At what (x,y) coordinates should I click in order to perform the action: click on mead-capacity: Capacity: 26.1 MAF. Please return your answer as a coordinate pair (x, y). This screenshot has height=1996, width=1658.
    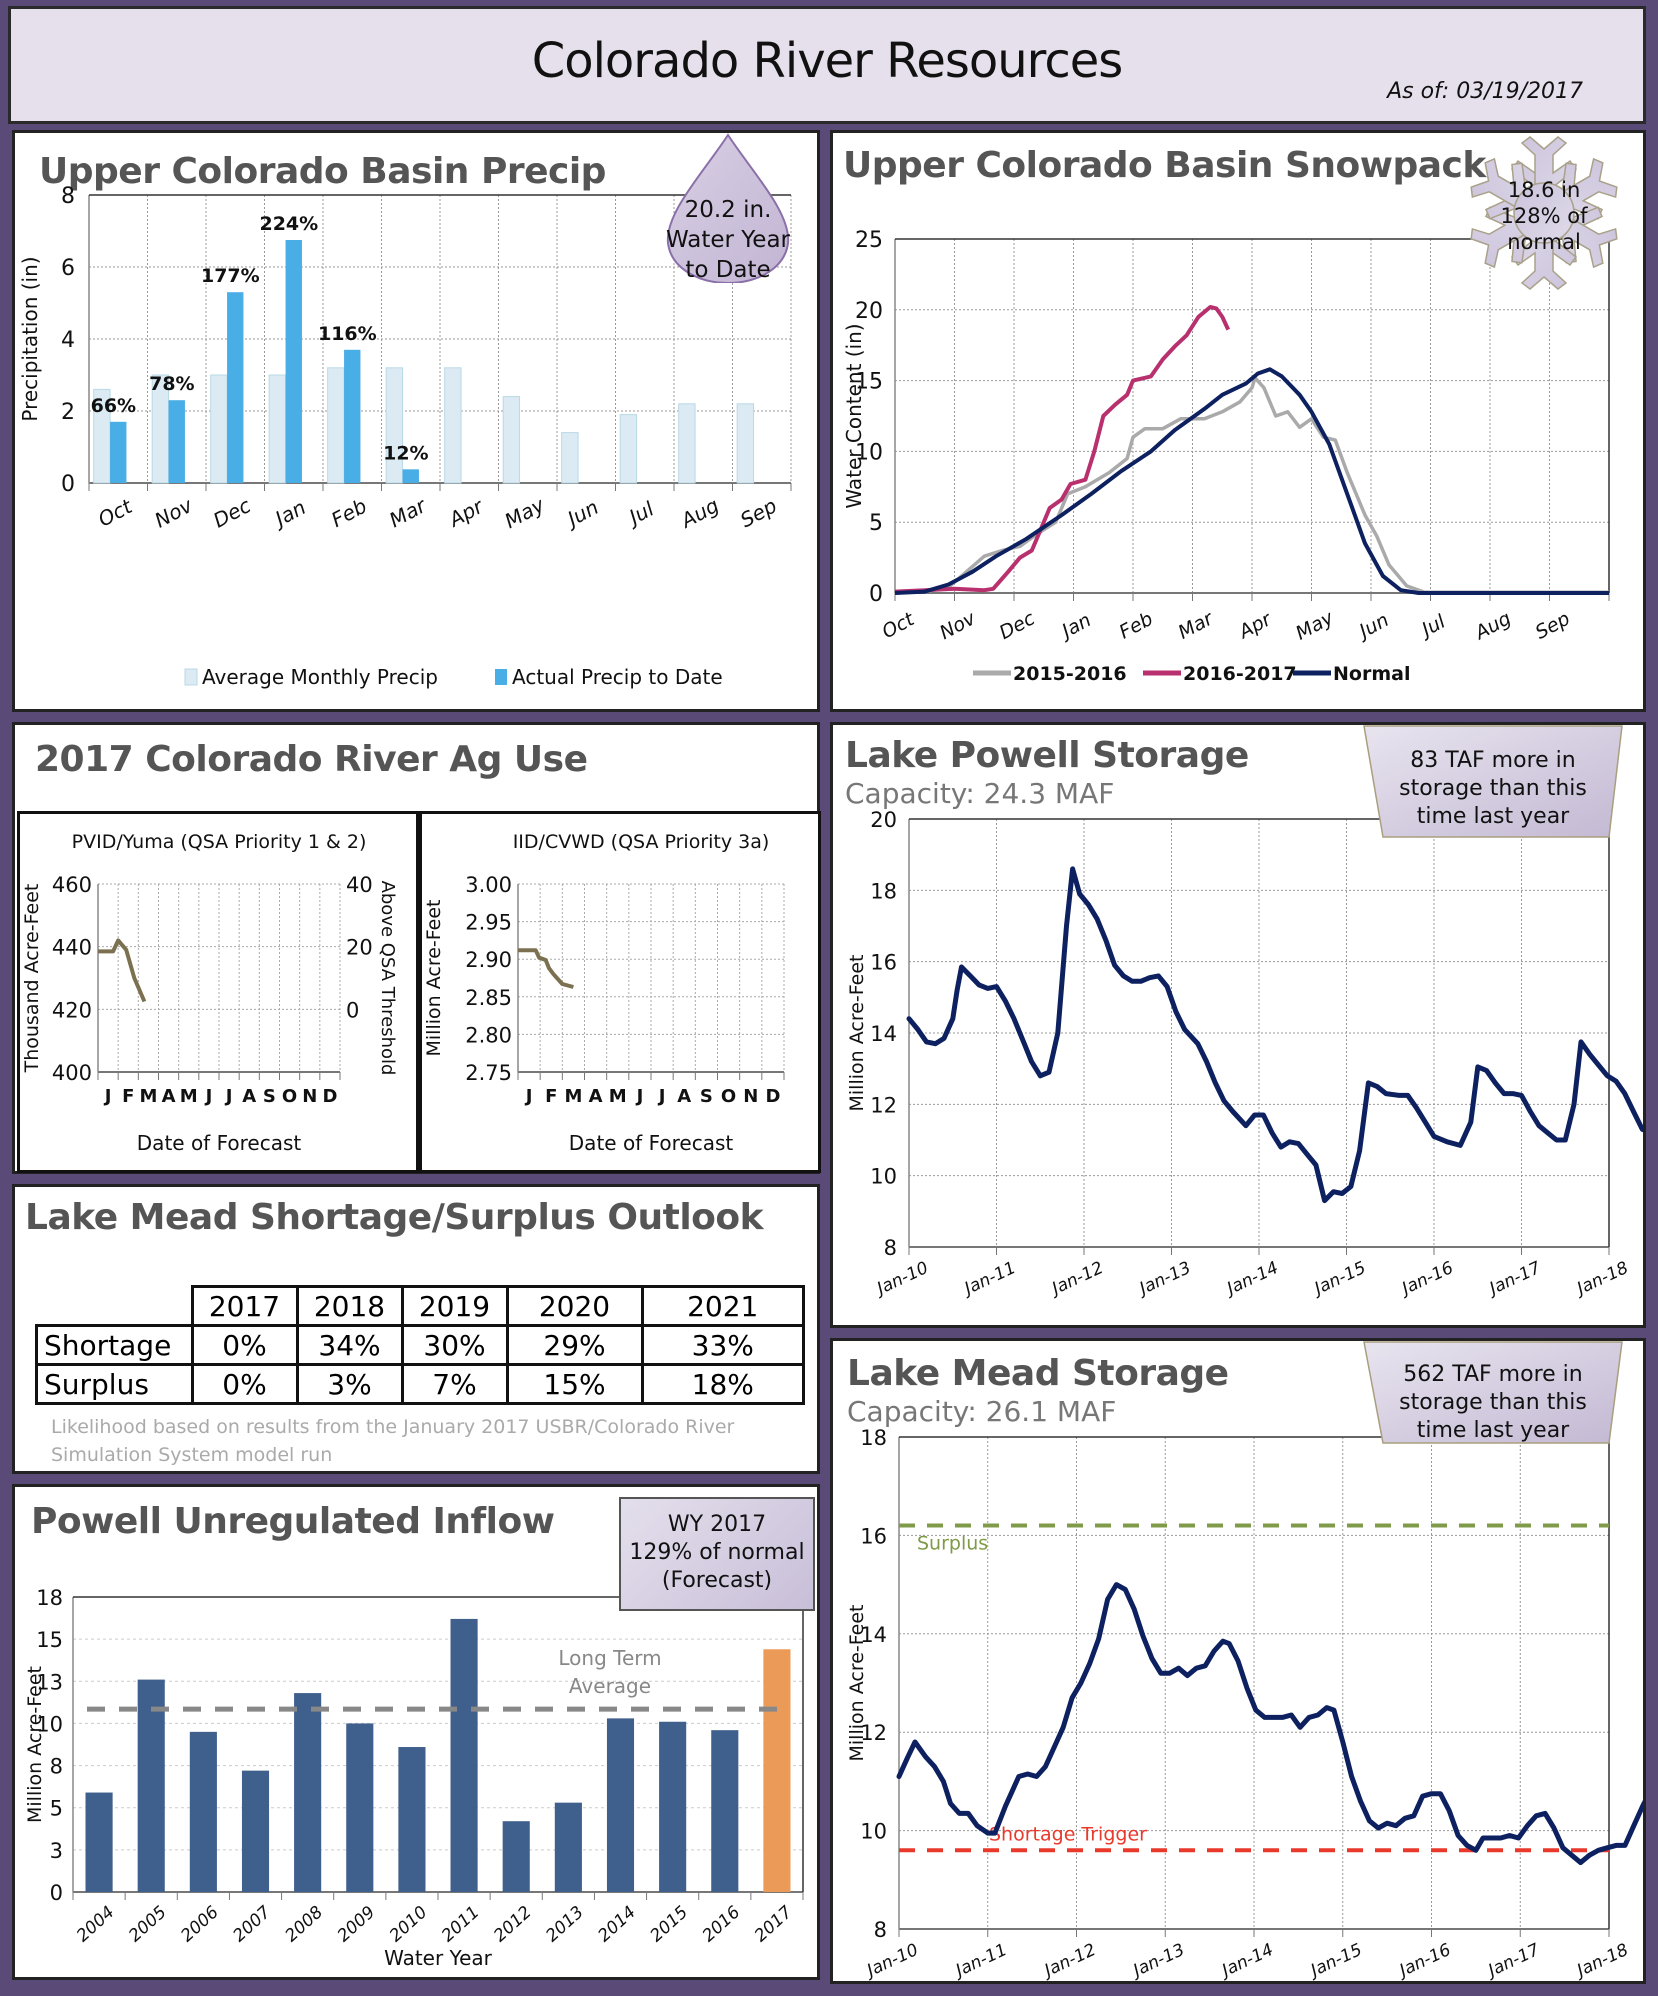
    Looking at the image, I should click on (982, 1411).